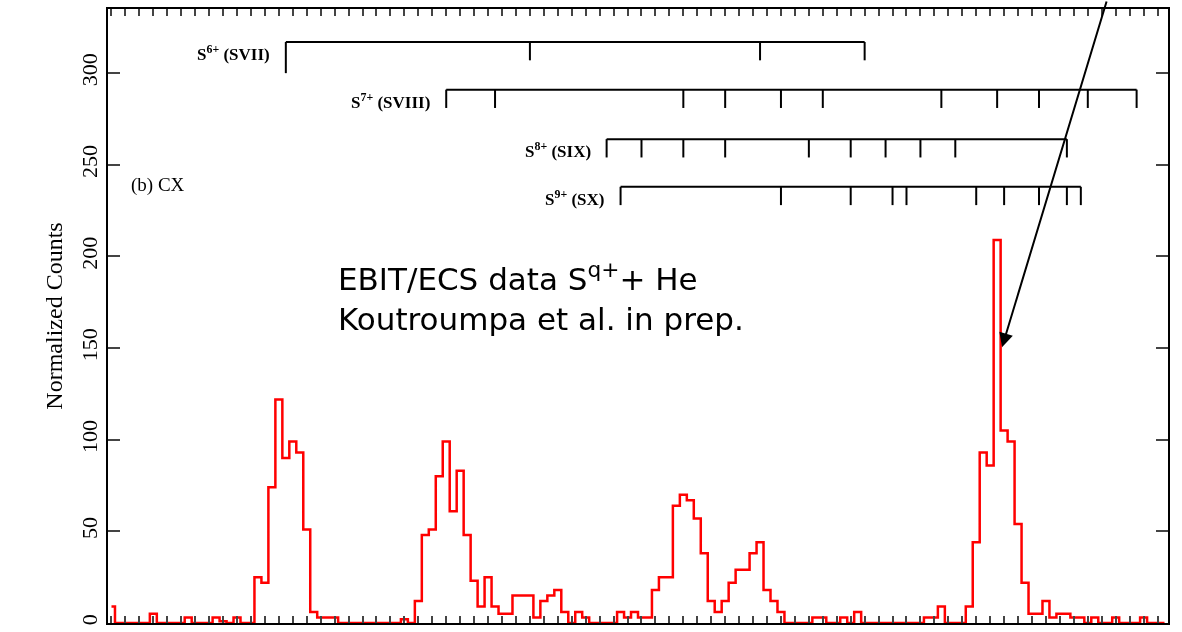 This screenshot has width=1182, height=632. I want to click on annotation: EBIT/ECS data S$^{q+}$+ He Koutroumpa et al. in prep., so click(541, 297).